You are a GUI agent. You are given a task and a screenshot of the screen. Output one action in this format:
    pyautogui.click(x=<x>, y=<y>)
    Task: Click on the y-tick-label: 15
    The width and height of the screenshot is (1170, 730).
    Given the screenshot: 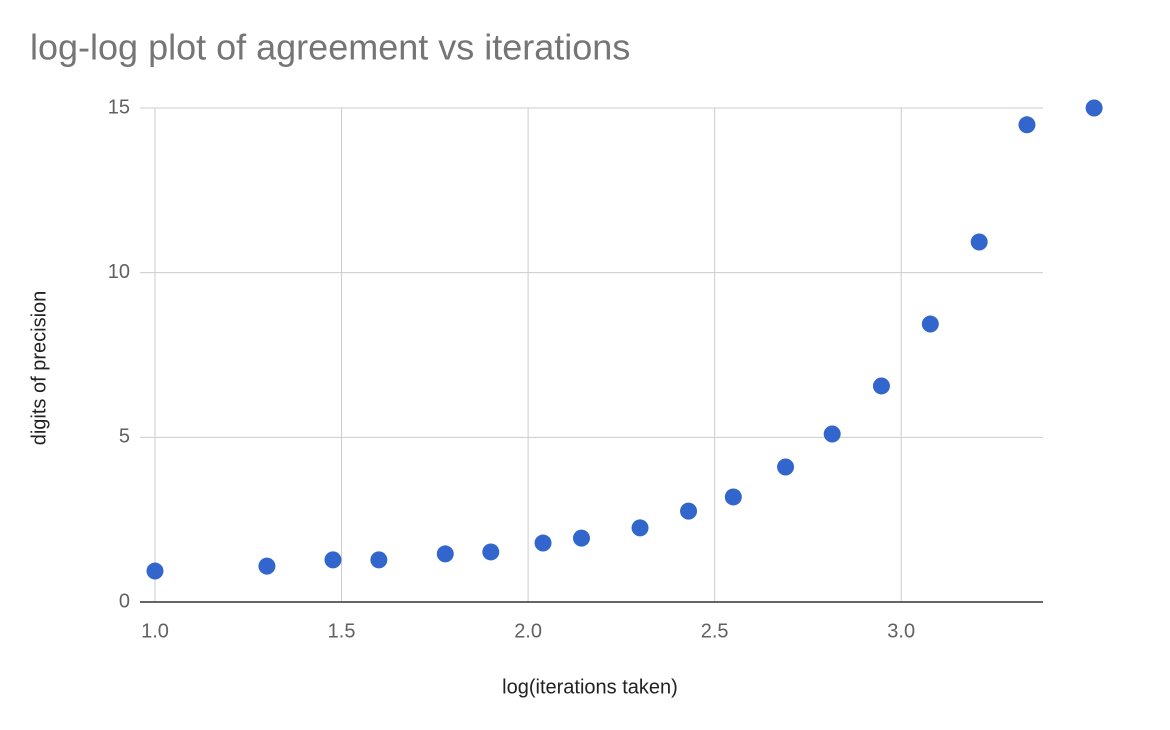 What is the action you would take?
    pyautogui.click(x=119, y=107)
    